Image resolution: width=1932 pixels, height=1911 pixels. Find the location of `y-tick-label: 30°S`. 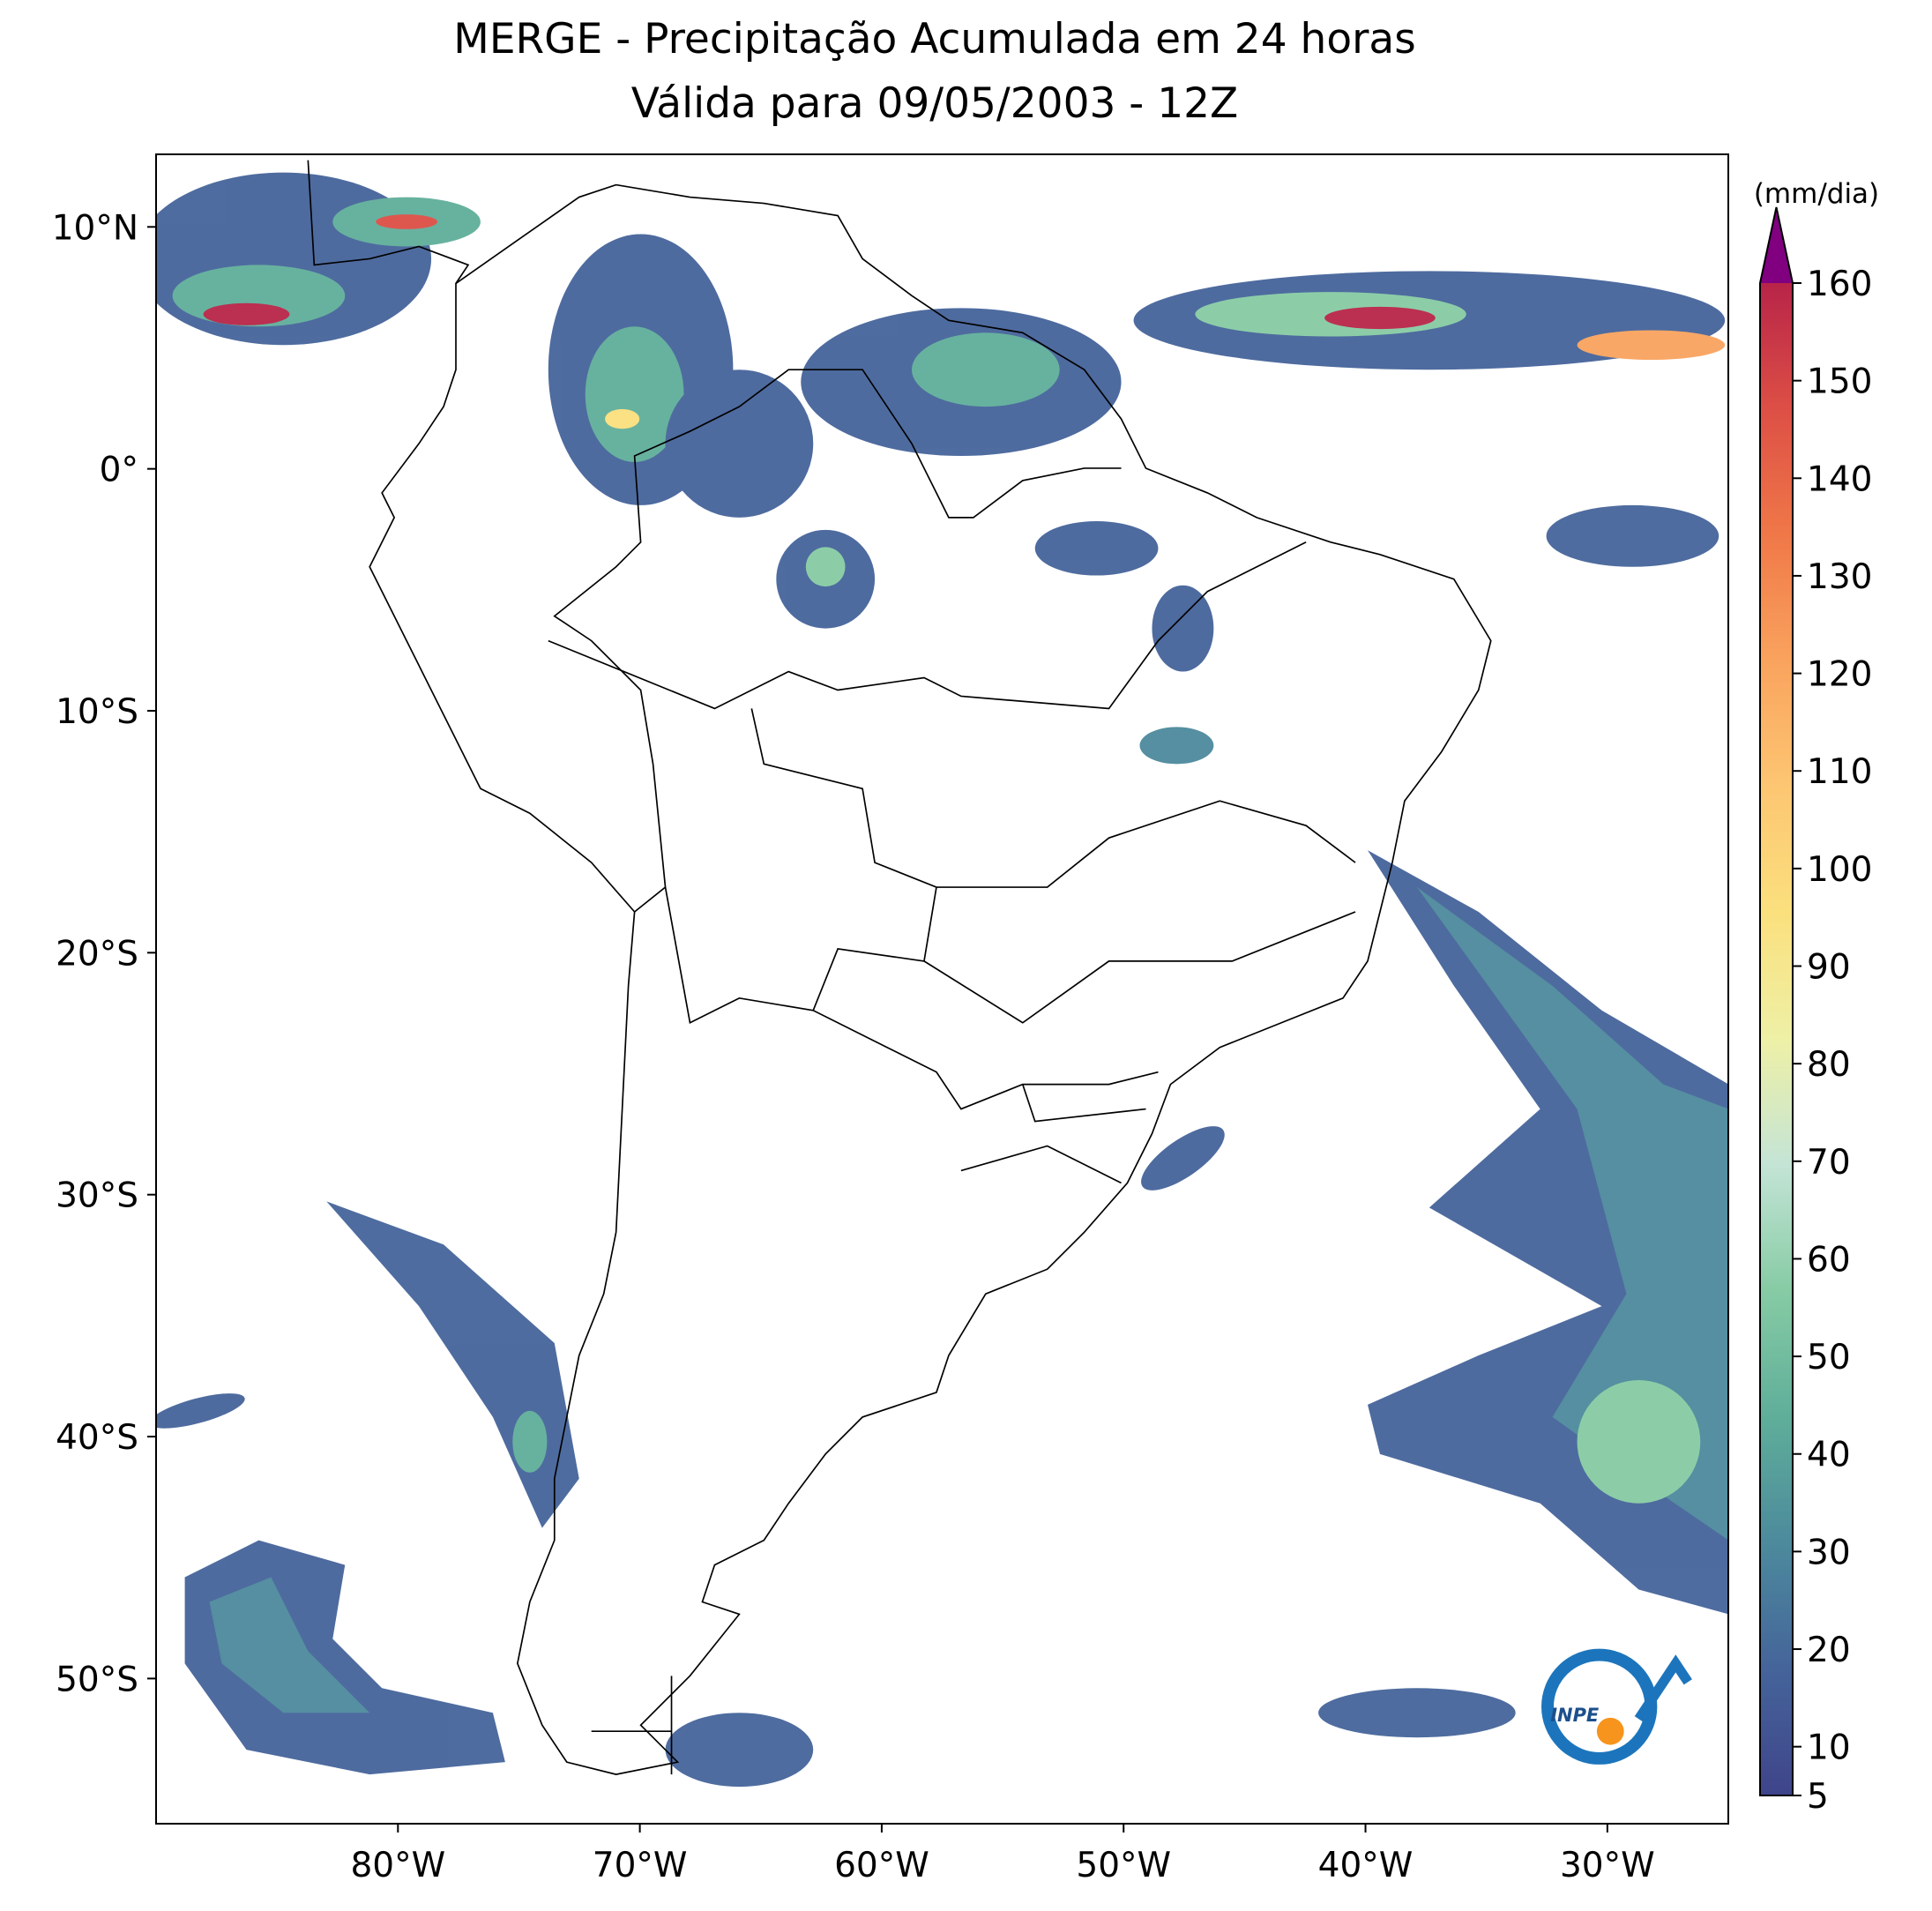

y-tick-label: 30°S is located at coordinates (97, 1196).